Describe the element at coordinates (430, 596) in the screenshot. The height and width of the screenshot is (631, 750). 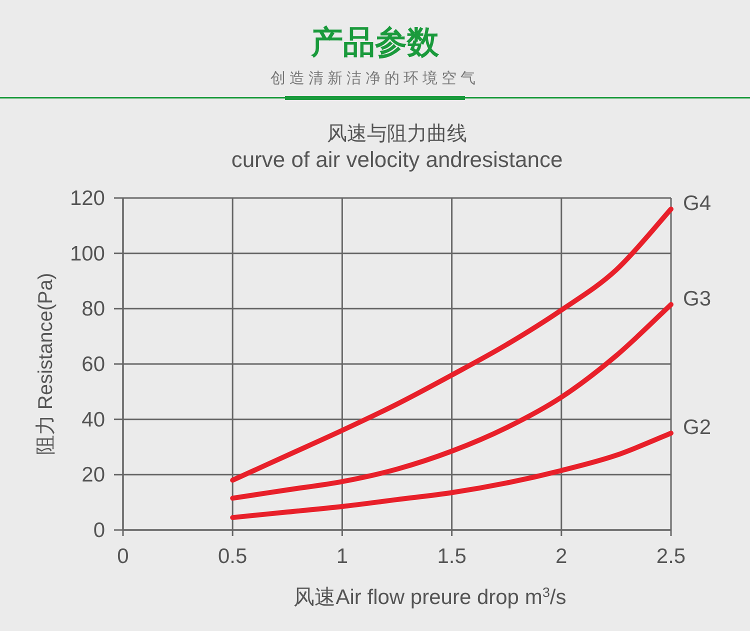
I see `x-axis-title: 风速Air flow preure drop m$^{3}$/s` at that location.